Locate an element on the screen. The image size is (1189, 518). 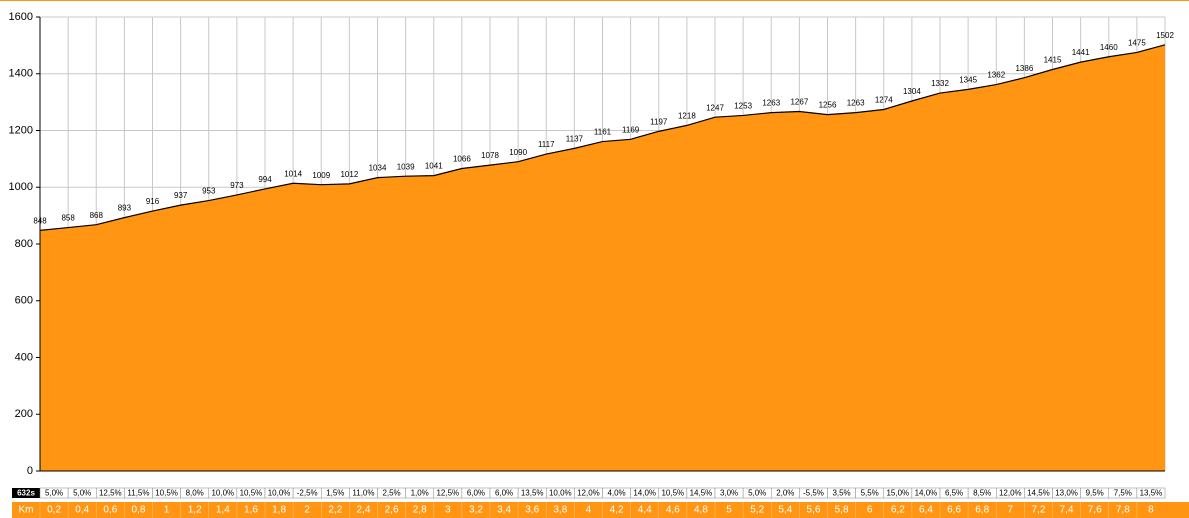
value-label: 1137 is located at coordinates (575, 138).